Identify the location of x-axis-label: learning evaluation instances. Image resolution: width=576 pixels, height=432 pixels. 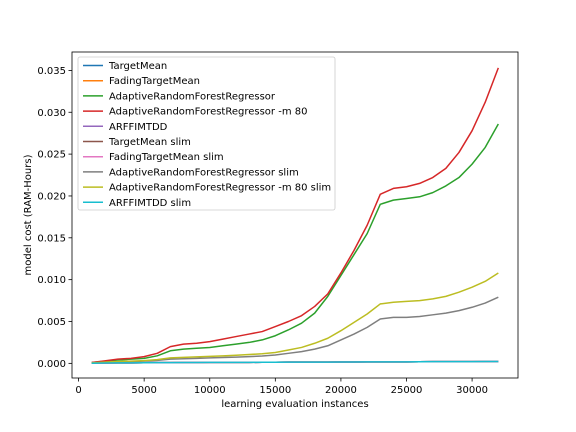
(294, 404).